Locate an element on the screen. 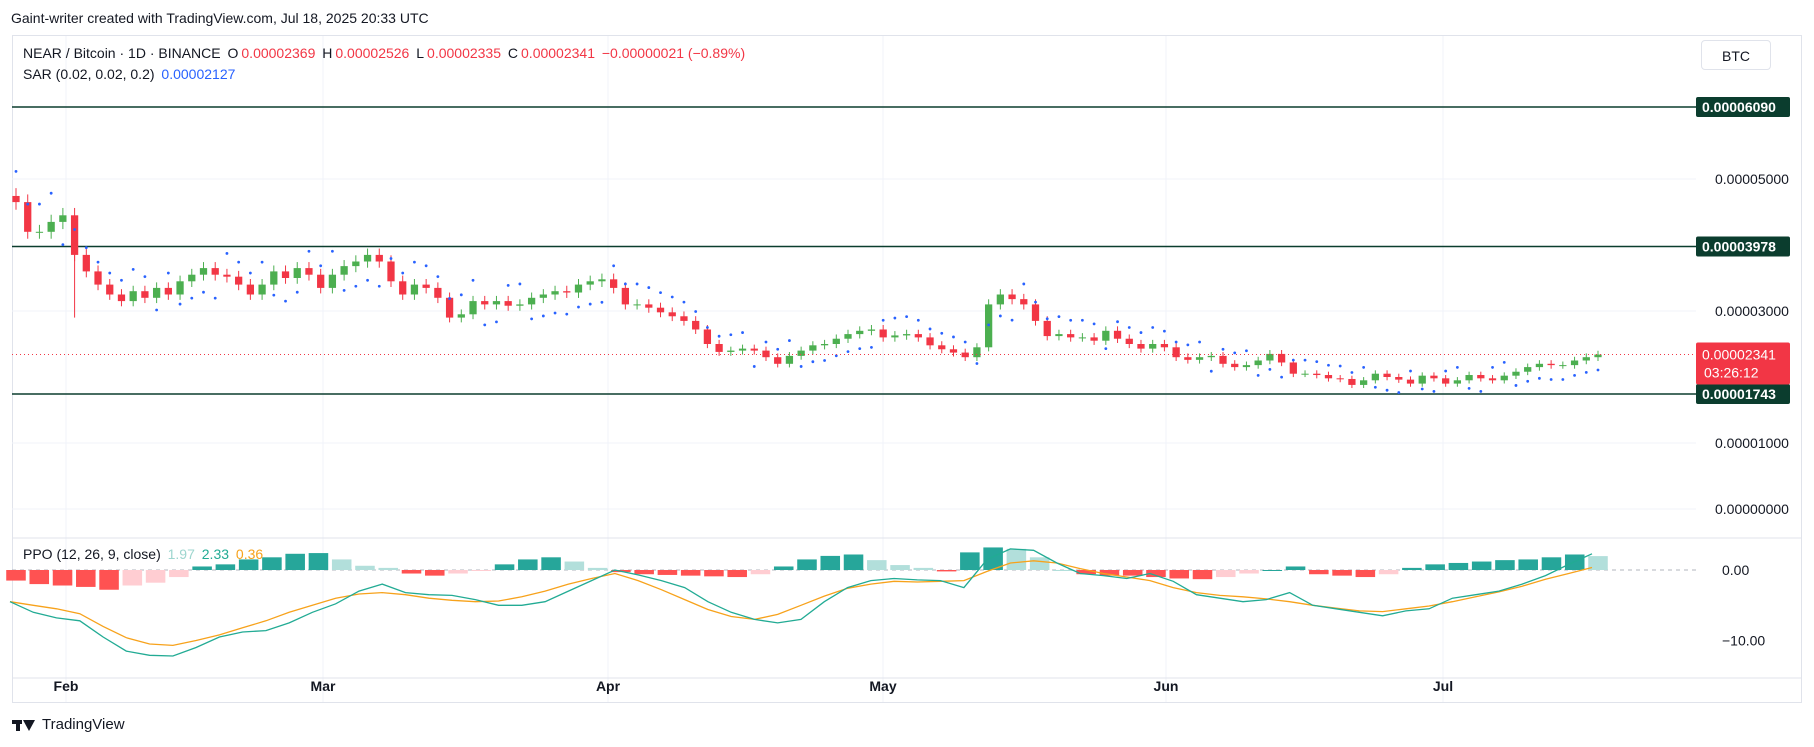 The height and width of the screenshot is (747, 1814). ppo-label: PPO (12, 26, 9, close) is located at coordinates (92, 554).